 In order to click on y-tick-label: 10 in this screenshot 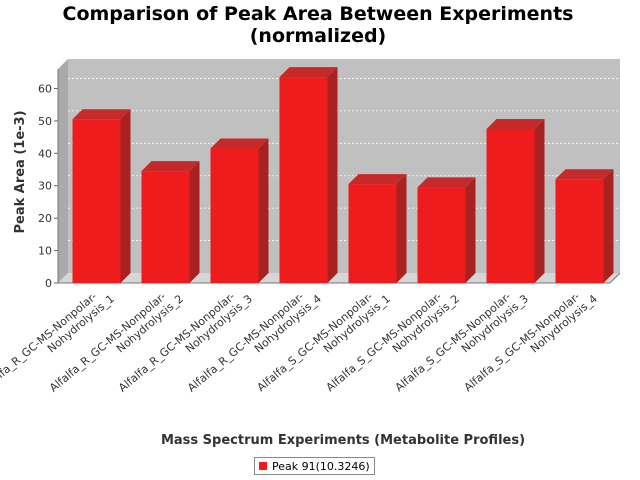, I will do `click(45, 251)`.